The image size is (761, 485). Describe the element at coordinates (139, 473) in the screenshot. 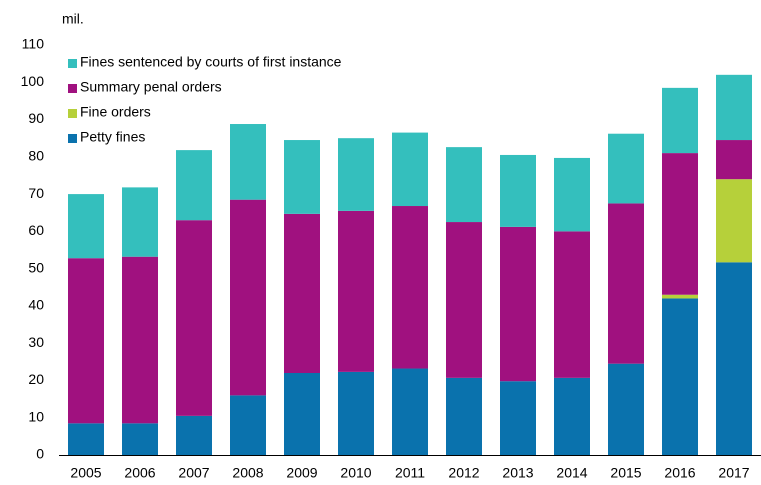

I see `x-tick-label: 2006` at that location.